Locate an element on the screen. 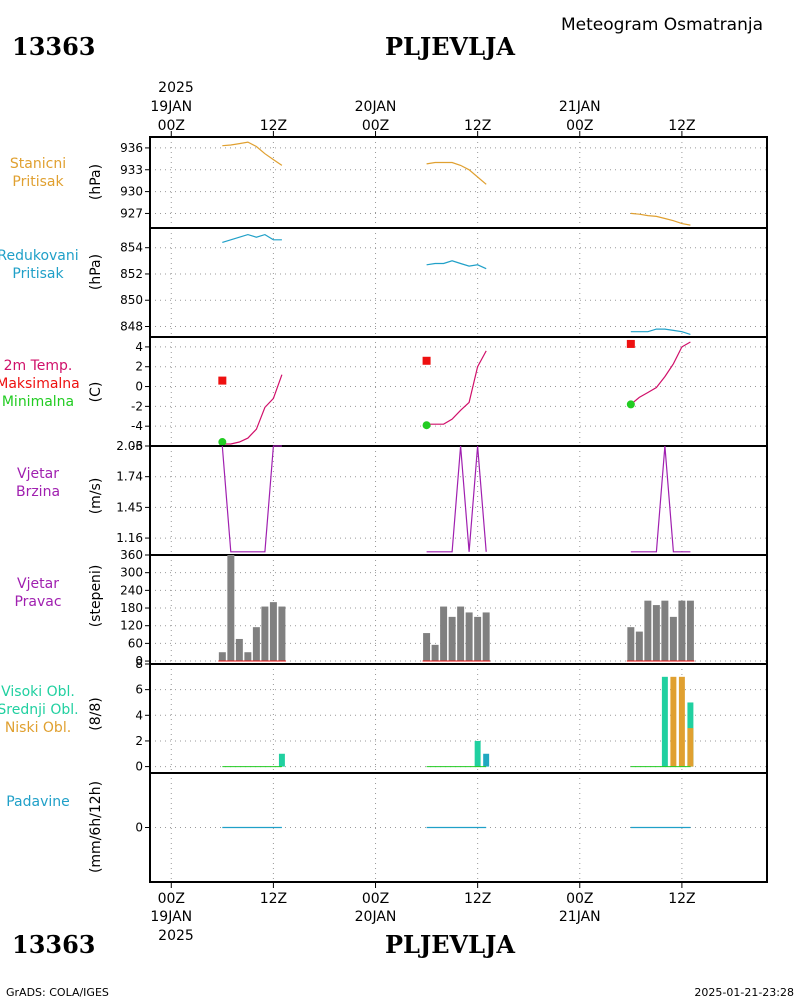  top-year: 2025 is located at coordinates (176, 88).